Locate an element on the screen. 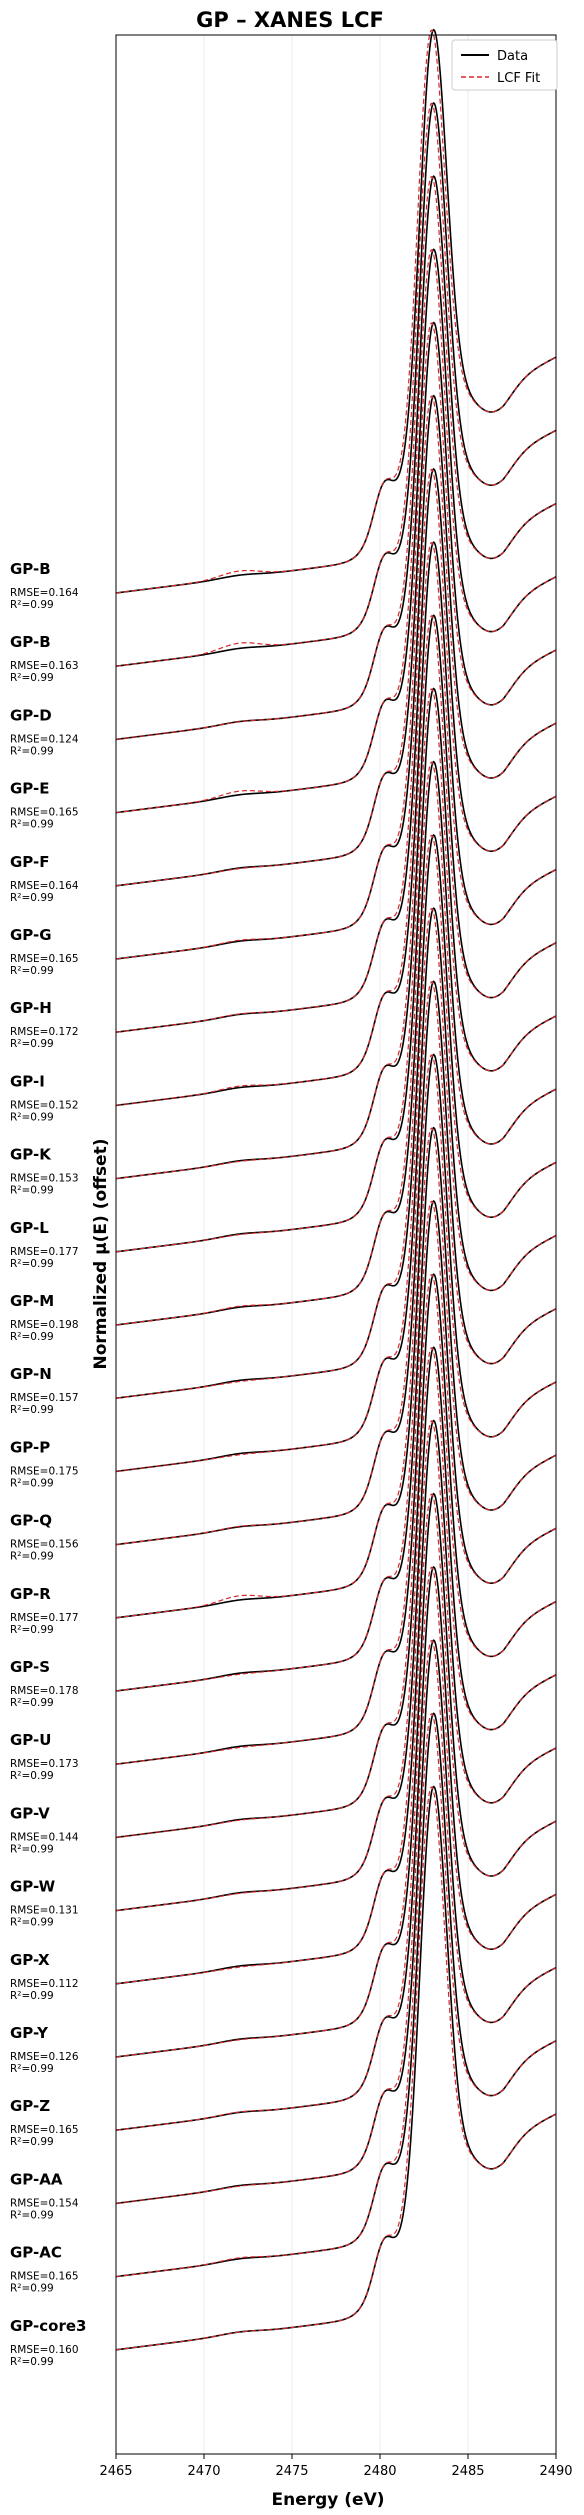  x-tick-label: 2475 is located at coordinates (291, 2471).